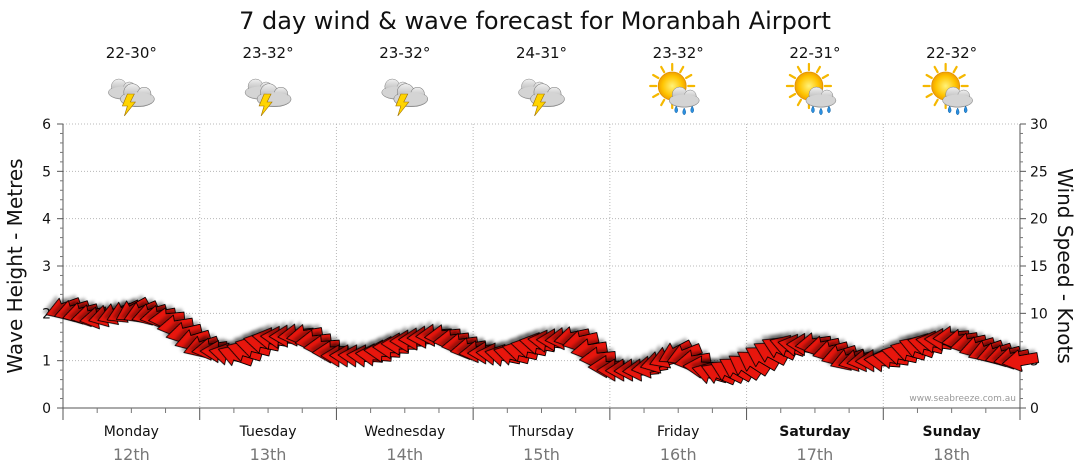 The width and height of the screenshot is (1080, 475). Describe the element at coordinates (678, 454) in the screenshot. I see `day-date-label: 16th` at that location.